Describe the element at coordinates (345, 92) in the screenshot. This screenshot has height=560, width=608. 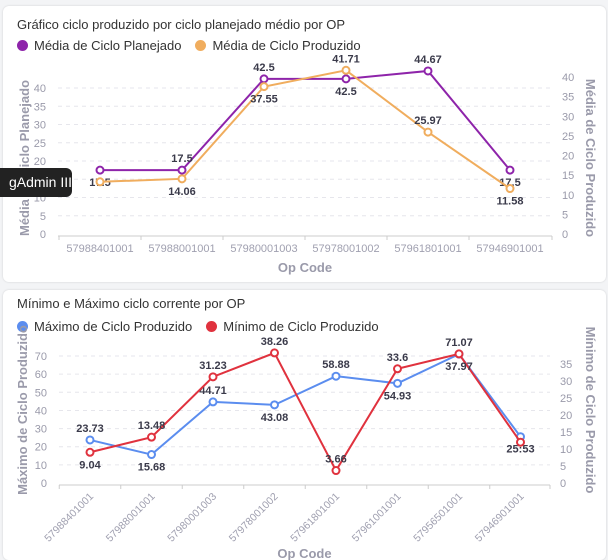
I see `data-label: 42.5` at that location.